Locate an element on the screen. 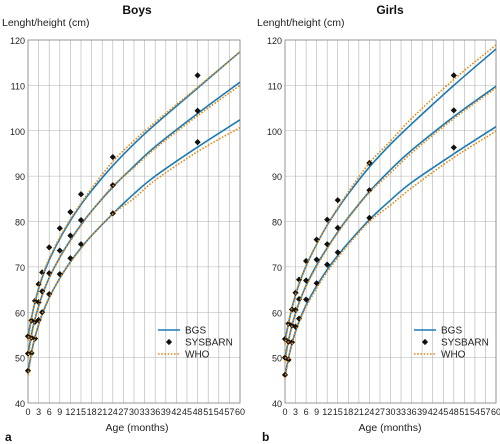  y-tick-label: 90 is located at coordinates (277, 177).